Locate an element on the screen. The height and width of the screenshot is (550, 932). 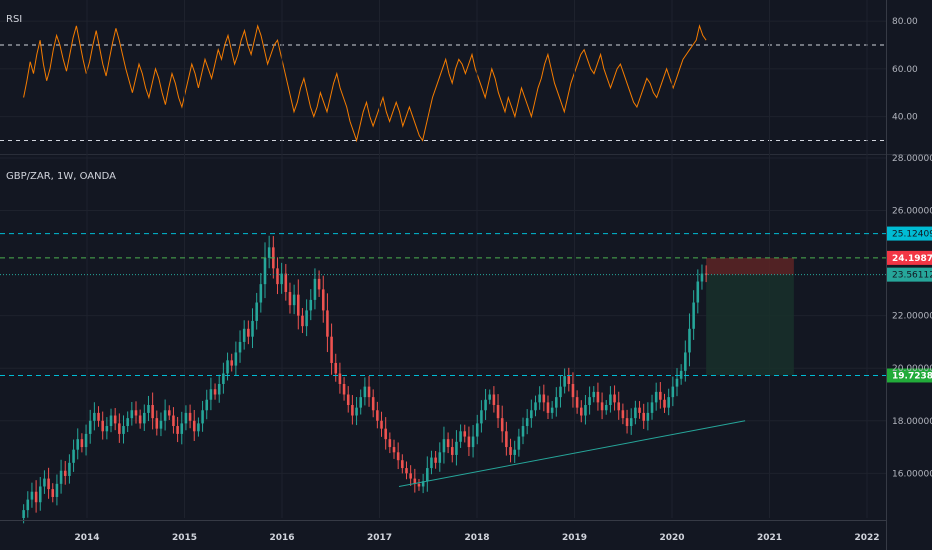
rsi-tick-label: 60.00 is located at coordinates (905, 70).